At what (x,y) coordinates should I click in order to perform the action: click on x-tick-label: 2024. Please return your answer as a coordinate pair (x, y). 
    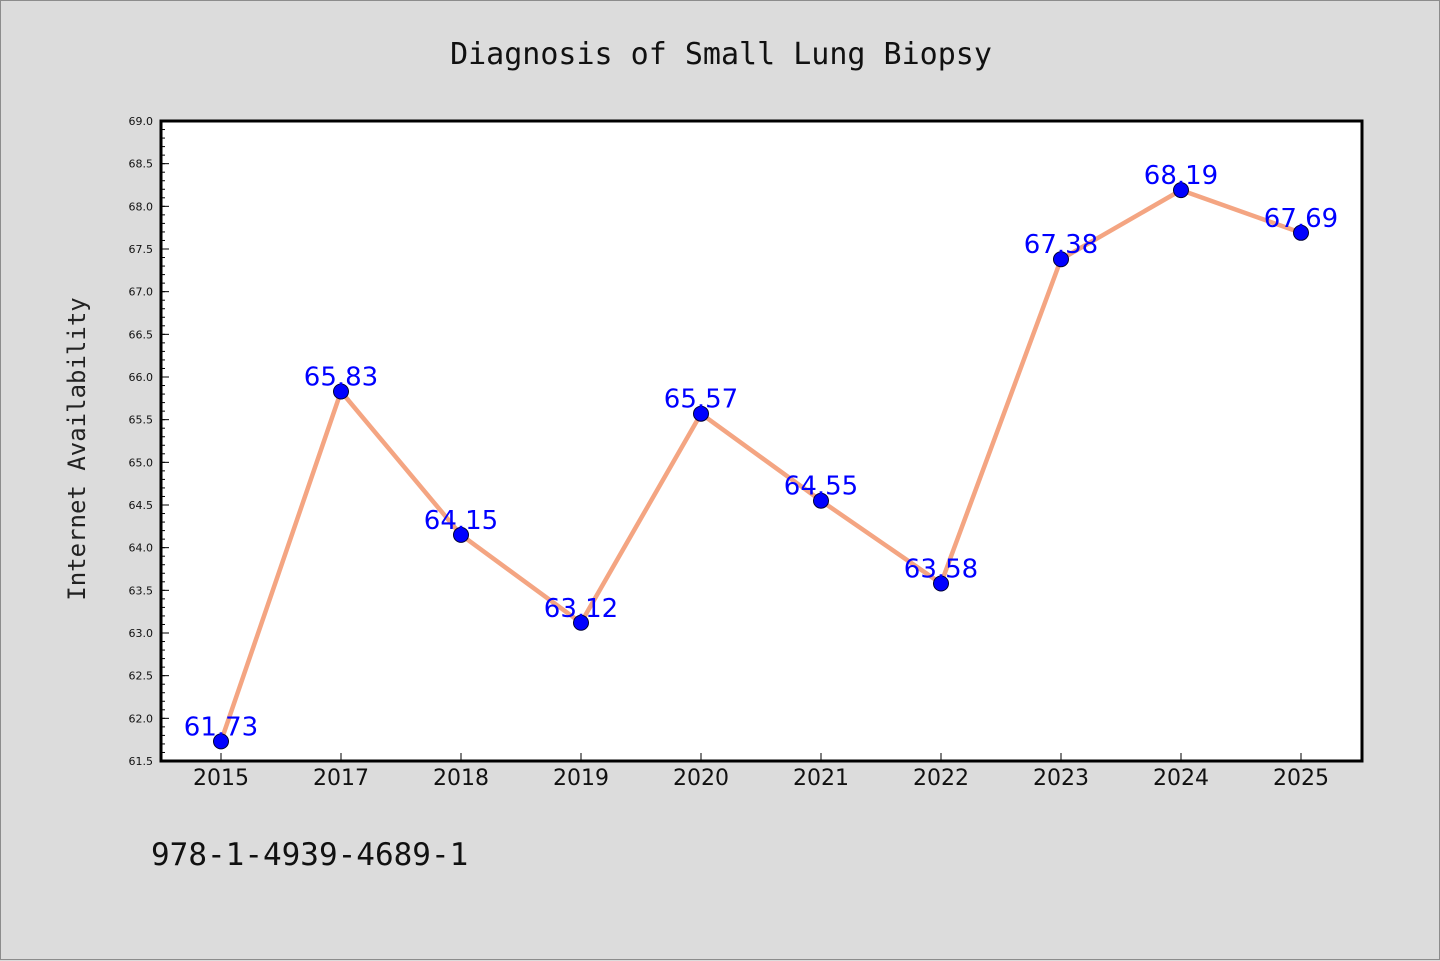
    Looking at the image, I should click on (1181, 778).